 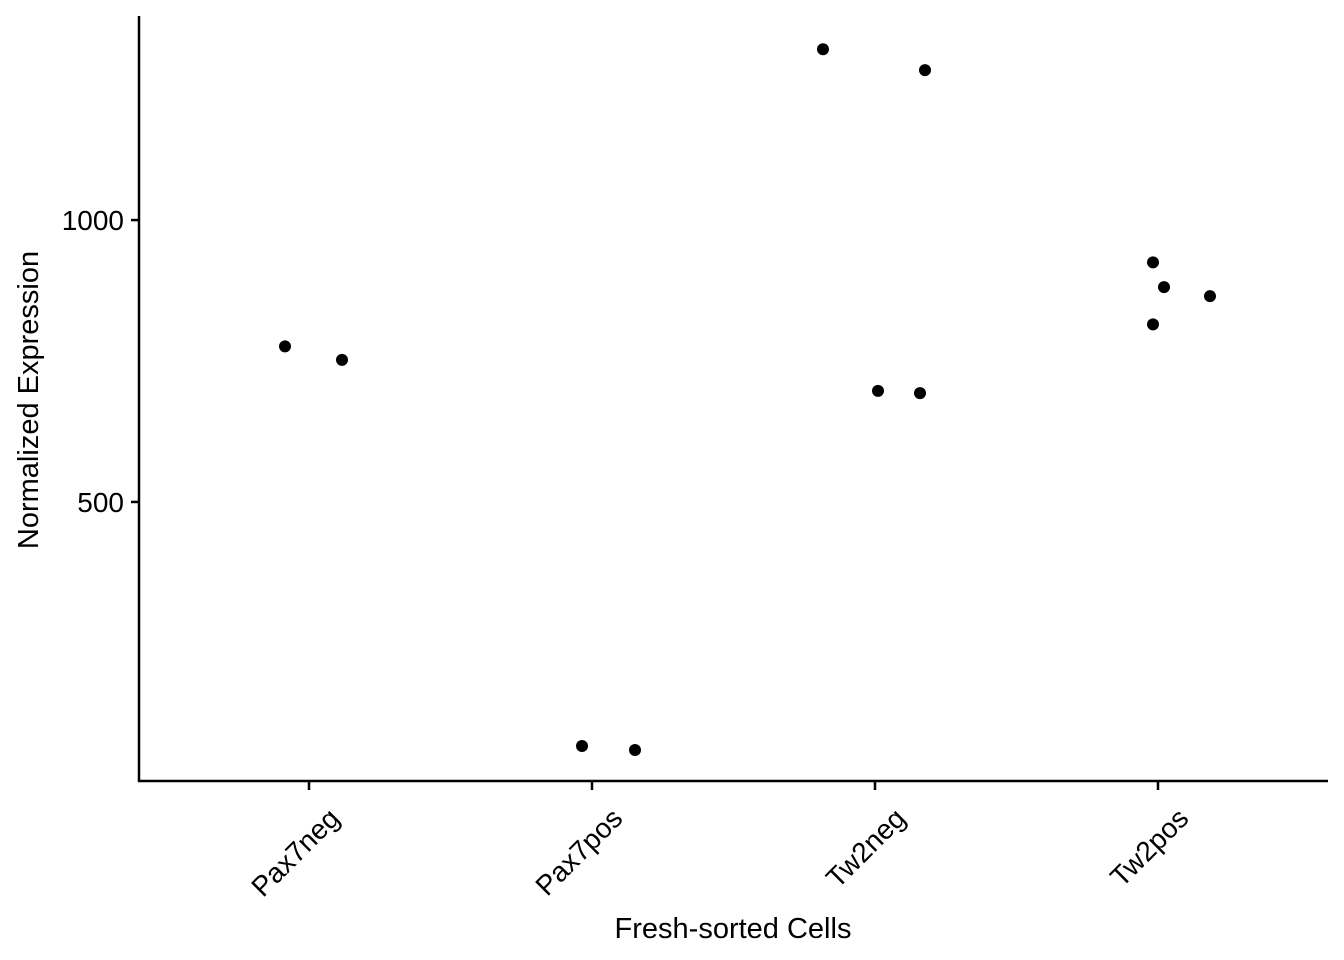 I want to click on x-axis-title: Fresh-sorted Cells, so click(x=733, y=929).